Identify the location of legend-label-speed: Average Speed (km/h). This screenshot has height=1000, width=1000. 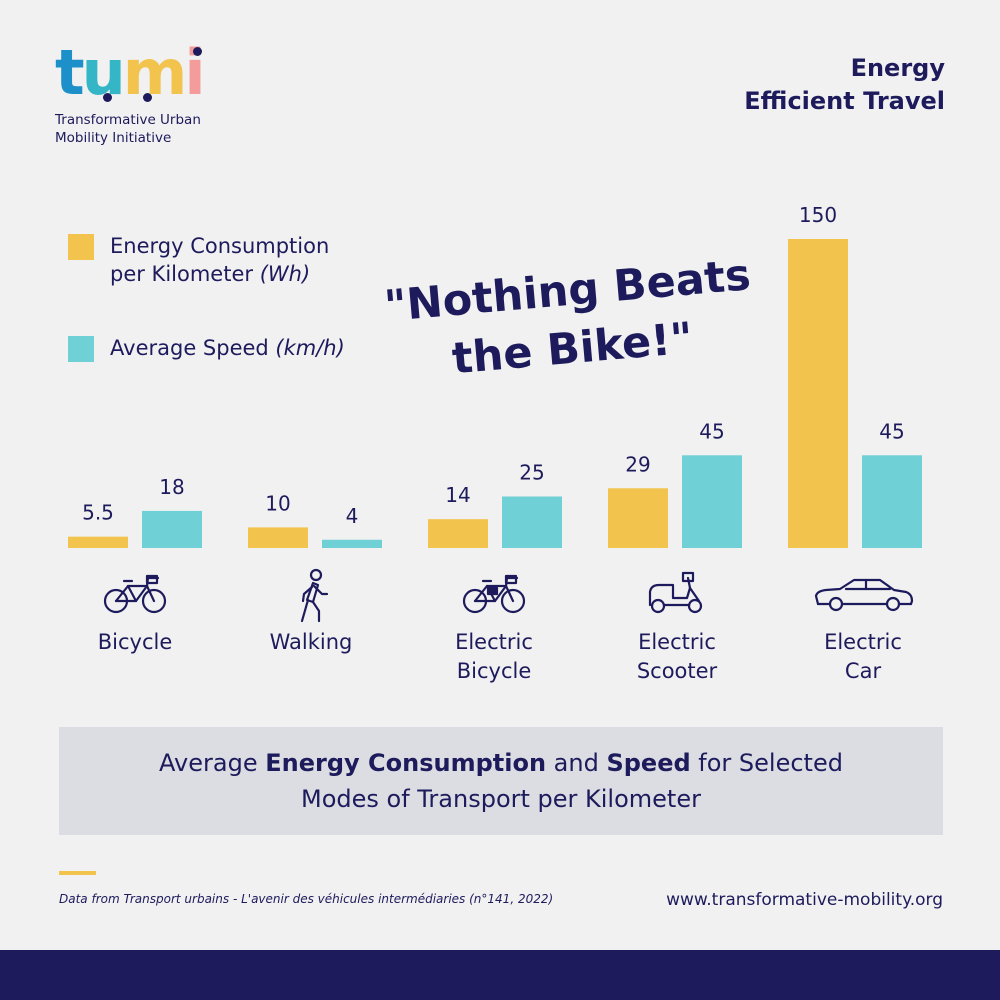
(227, 348).